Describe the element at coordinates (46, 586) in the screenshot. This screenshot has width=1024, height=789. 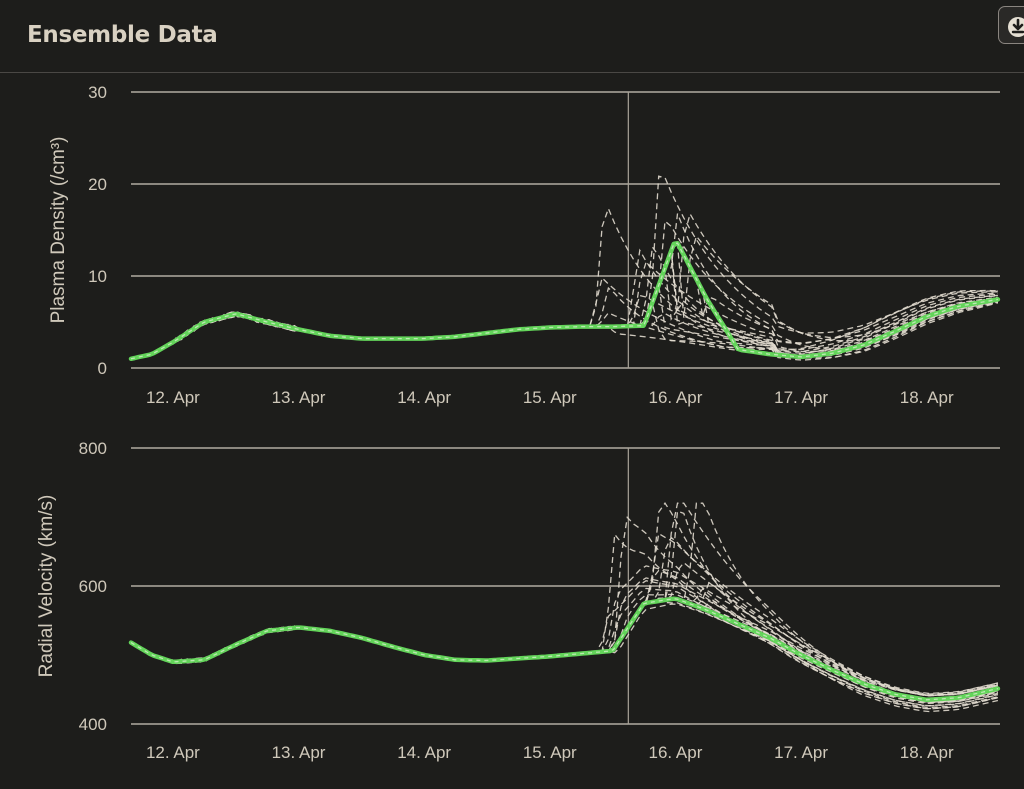
I see `y-axis-label: Radial Velocity (km/s)` at that location.